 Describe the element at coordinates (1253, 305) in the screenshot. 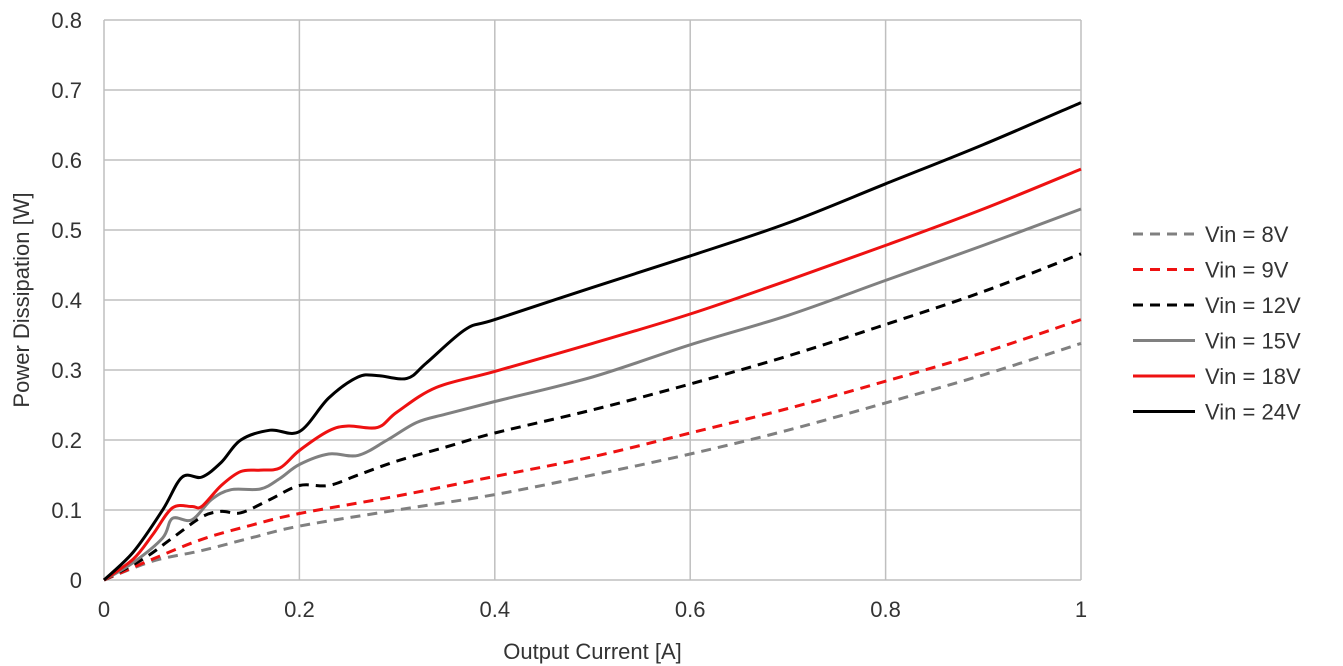

I see `legend-label: Vin = 12V` at that location.